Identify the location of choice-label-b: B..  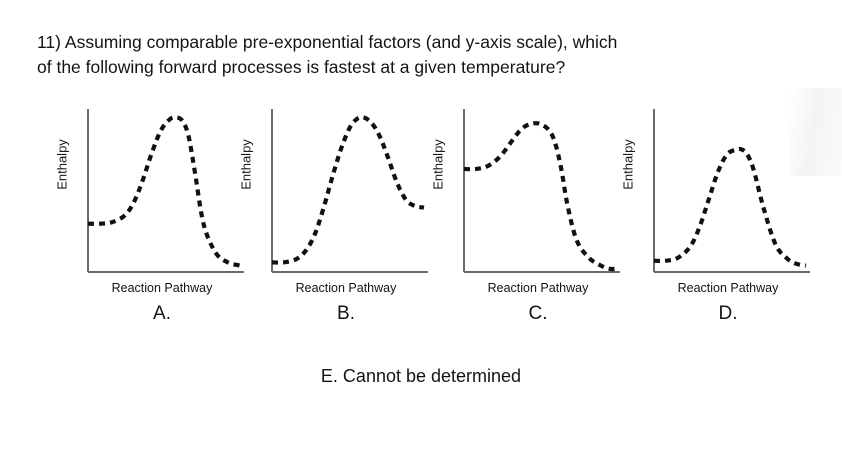
(346, 313).